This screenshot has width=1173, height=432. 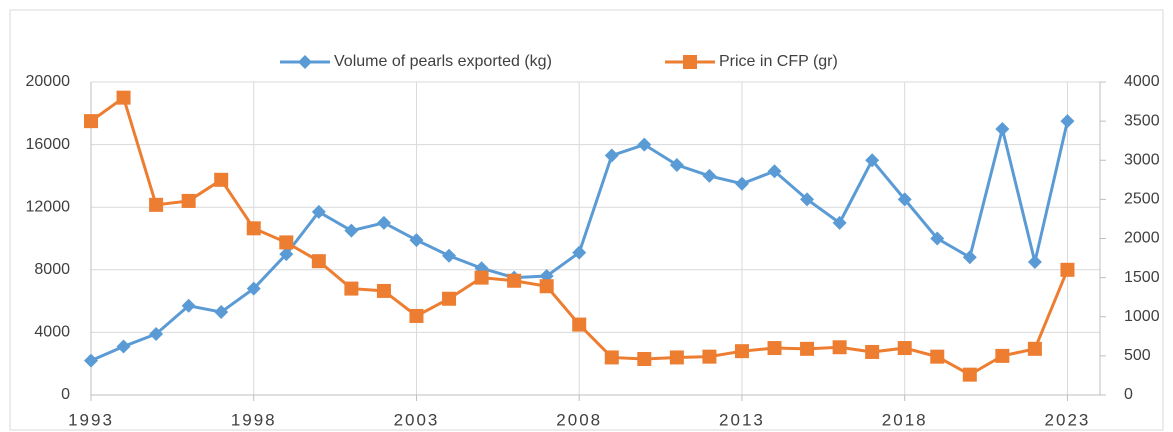 What do you see at coordinates (254, 419) in the screenshot?
I see `x-tick-label: 1998` at bounding box center [254, 419].